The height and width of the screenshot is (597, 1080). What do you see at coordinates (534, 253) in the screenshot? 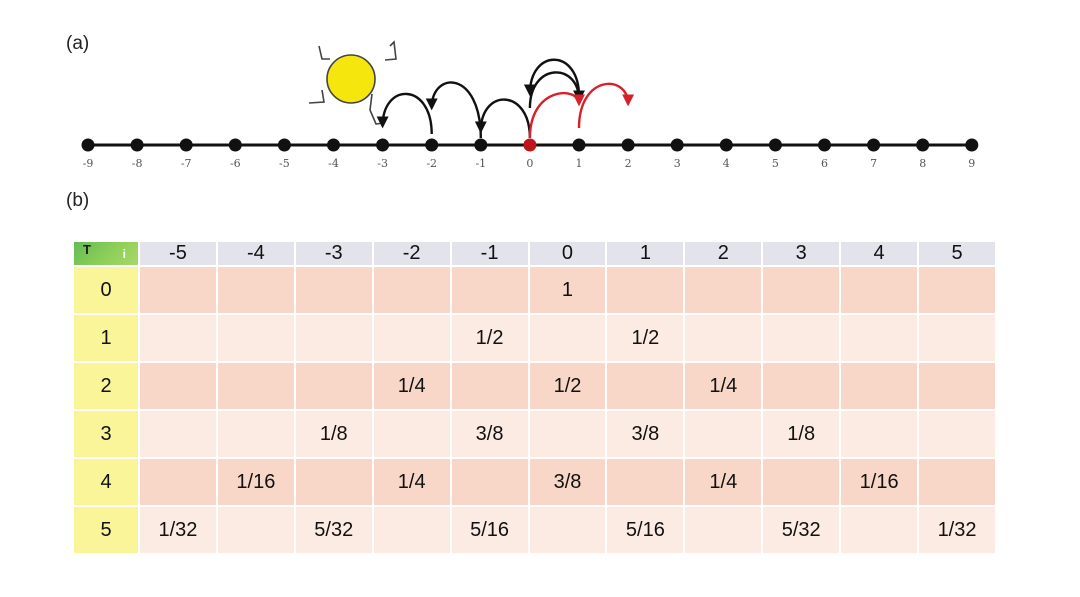
I see `table-header-row: T i -5 -4 -3 -2 -1 0 1 2 3 4 5` at bounding box center [534, 253].